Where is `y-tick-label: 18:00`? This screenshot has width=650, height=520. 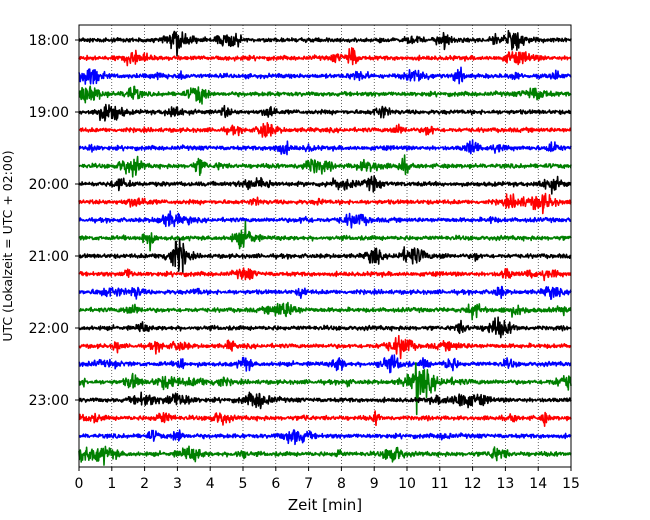 y-tick-label: 18:00 is located at coordinates (49, 41).